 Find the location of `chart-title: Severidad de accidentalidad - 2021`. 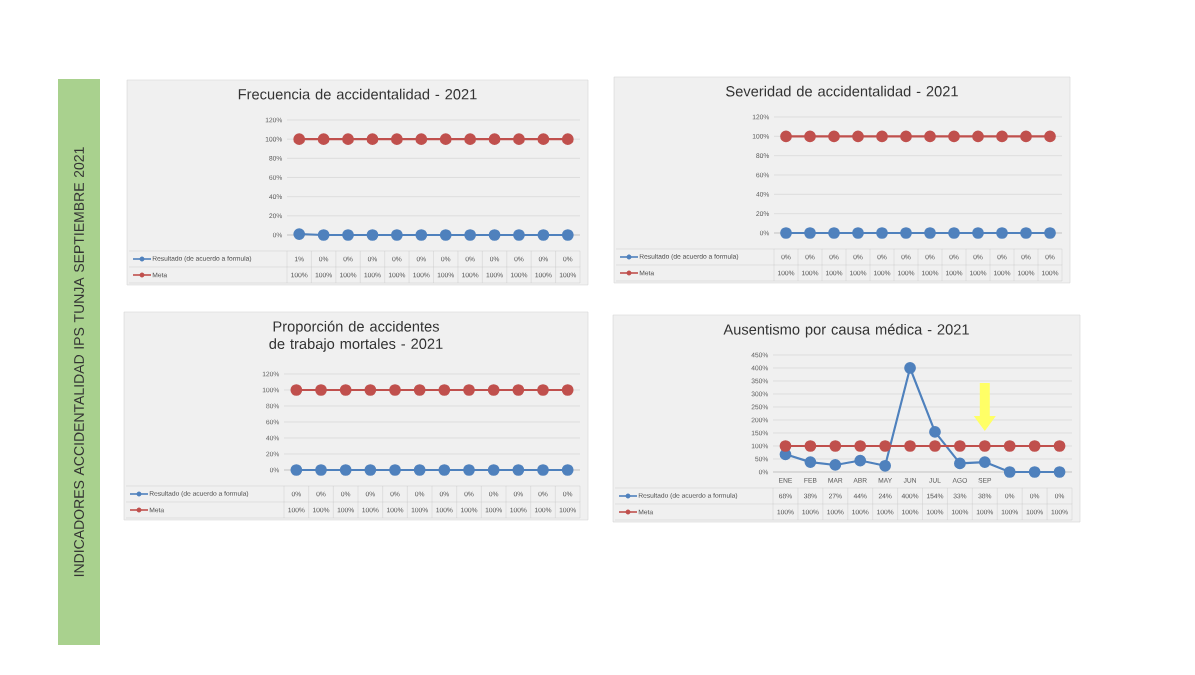

chart-title: Severidad de accidentalidad - 2021 is located at coordinates (842, 91).